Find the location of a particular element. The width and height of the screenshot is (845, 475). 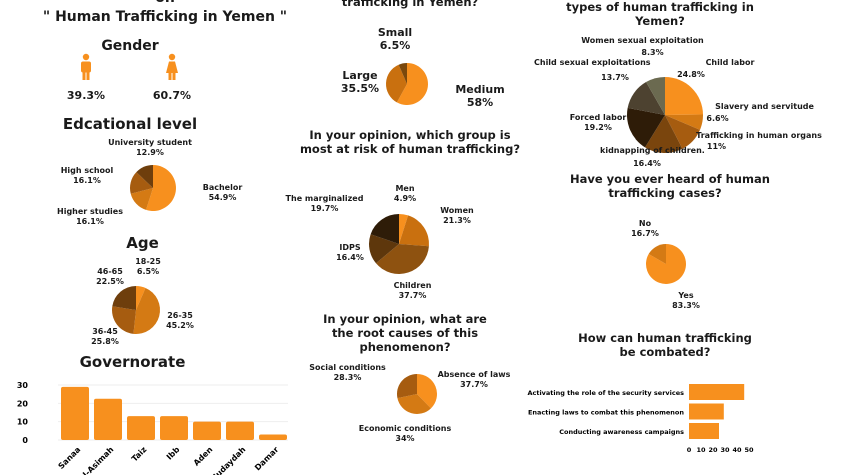

education-pie is located at coordinates (153, 188).